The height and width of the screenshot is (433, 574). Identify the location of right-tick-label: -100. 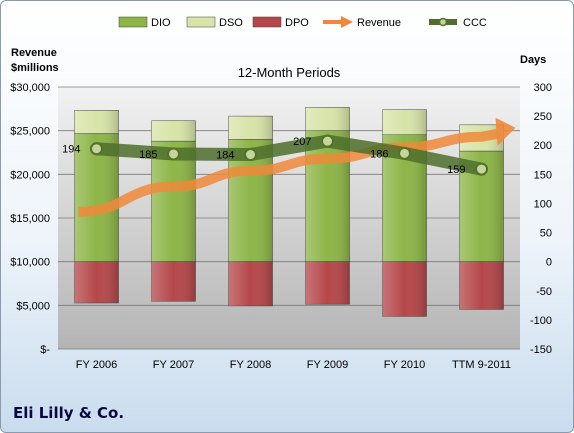
(541, 321).